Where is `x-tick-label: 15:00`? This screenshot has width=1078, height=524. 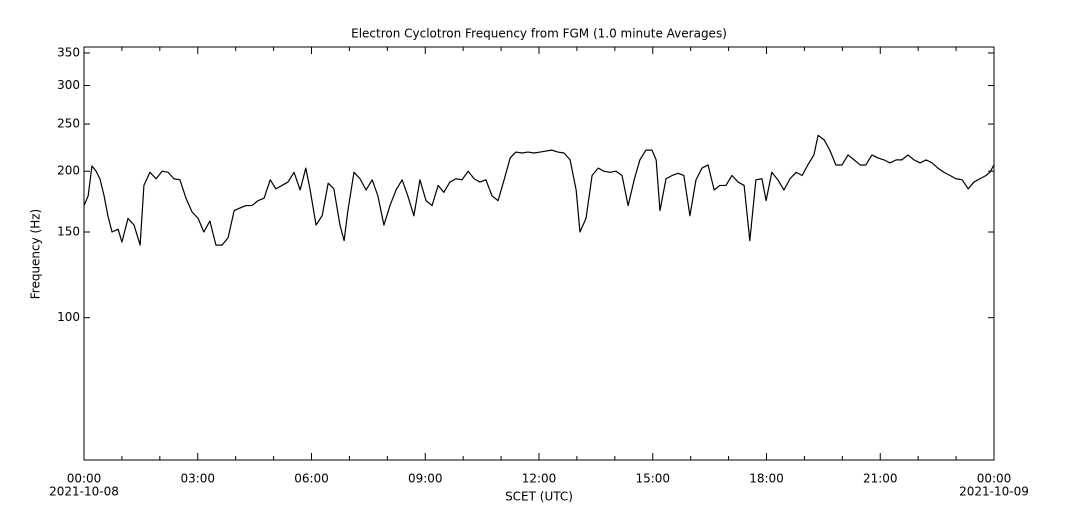 x-tick-label: 15:00 is located at coordinates (652, 479).